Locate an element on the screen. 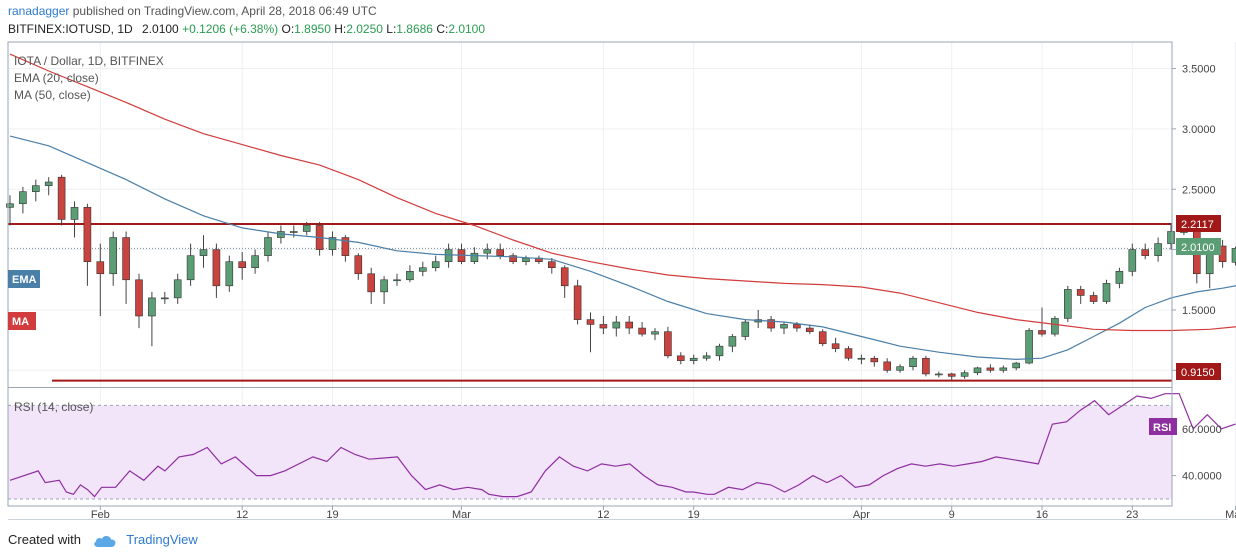 The image size is (1236, 558). close-label: C: is located at coordinates (442, 29).